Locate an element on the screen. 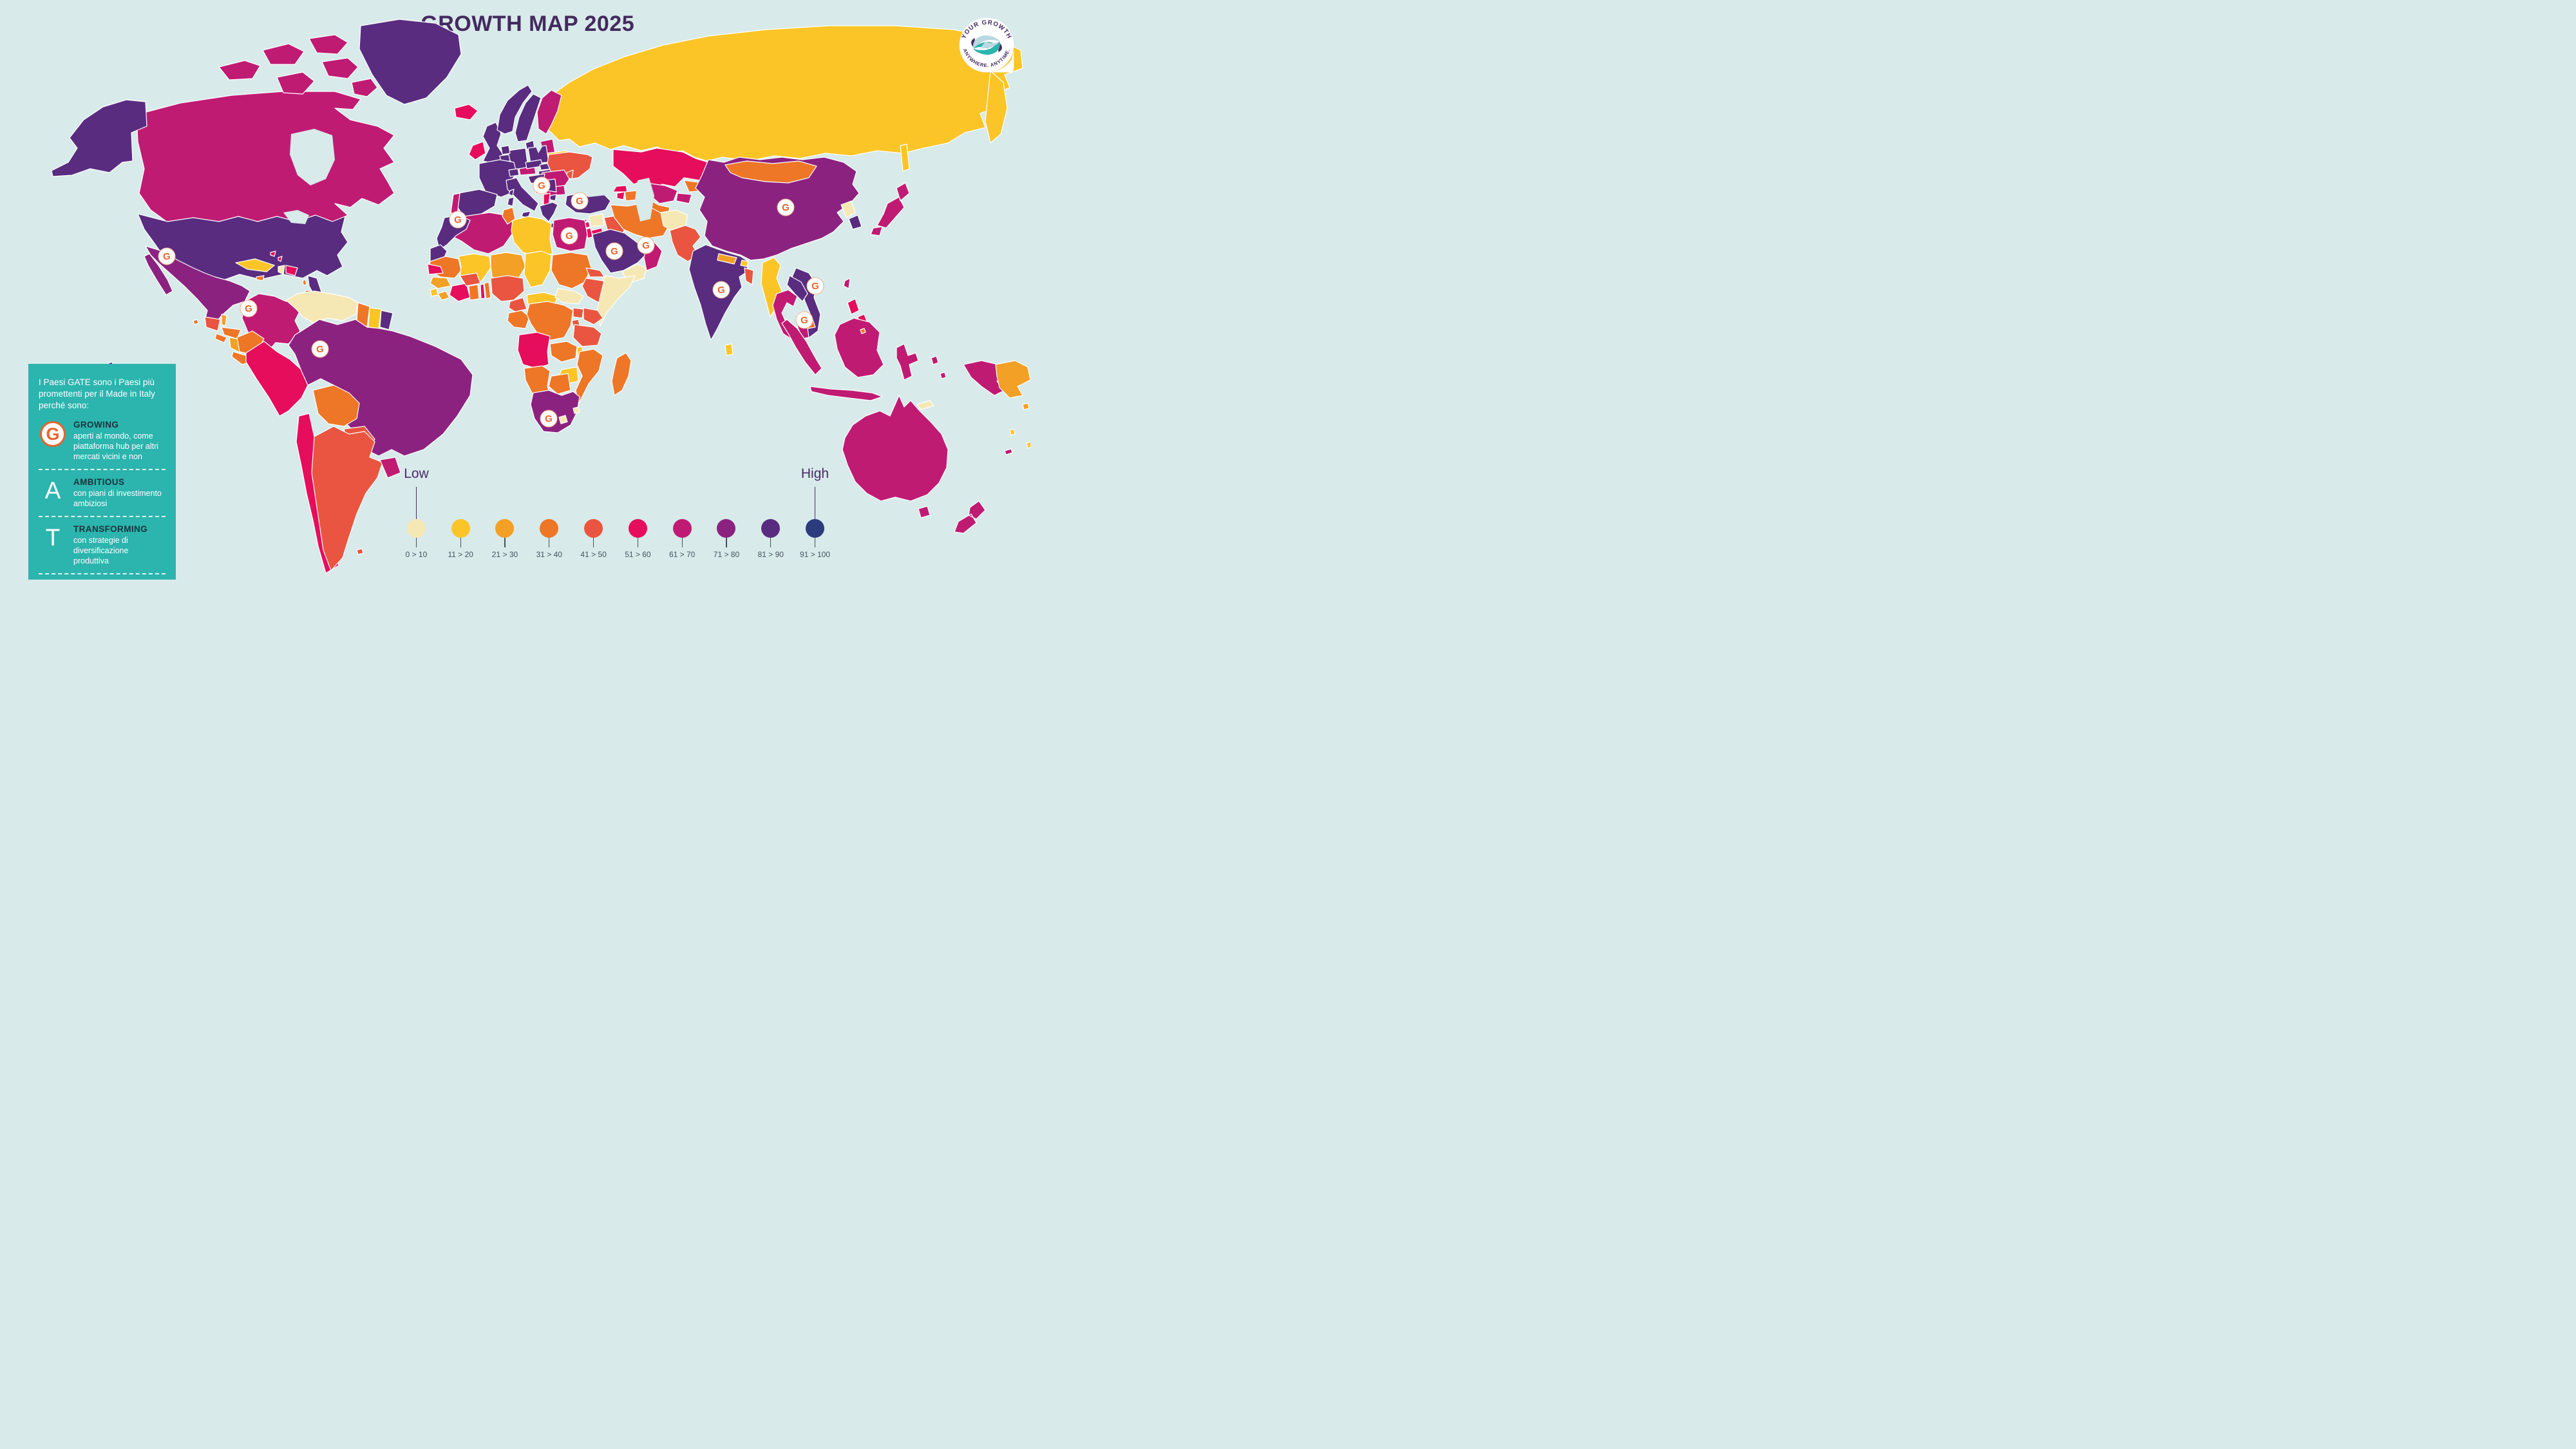 Image resolution: width=2576 pixels, height=1449 pixels. country-russia is located at coordinates (779, 93).